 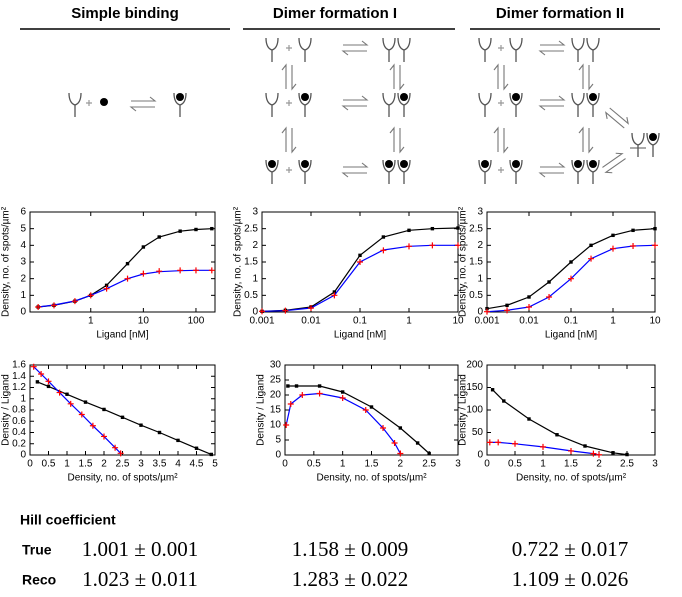 What do you see at coordinates (19, 410) in the screenshot?
I see `y-tick-label: 0.8` at bounding box center [19, 410].